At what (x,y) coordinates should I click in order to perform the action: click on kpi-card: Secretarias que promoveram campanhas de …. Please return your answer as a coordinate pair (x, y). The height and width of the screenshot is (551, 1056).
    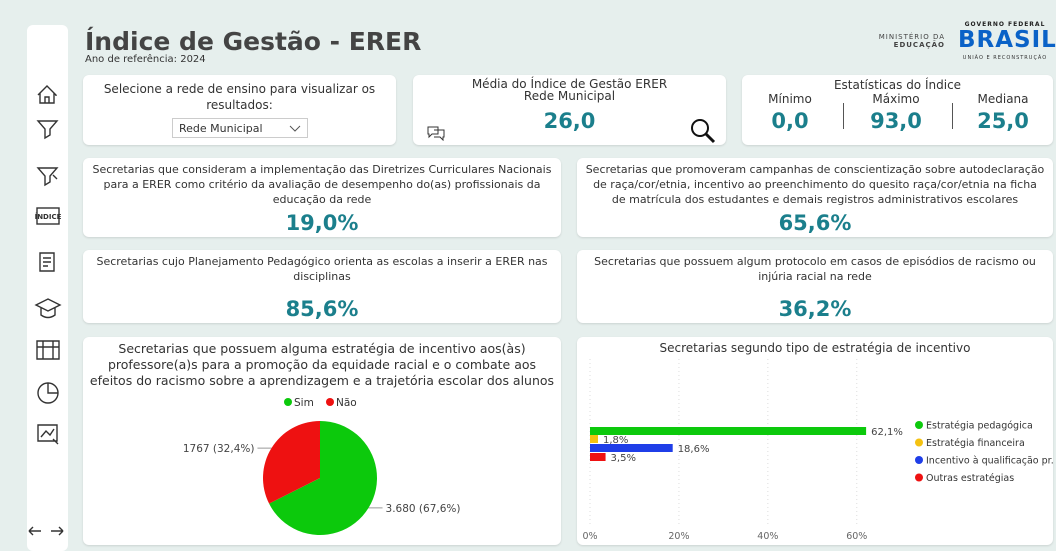
    Looking at the image, I should click on (815, 197).